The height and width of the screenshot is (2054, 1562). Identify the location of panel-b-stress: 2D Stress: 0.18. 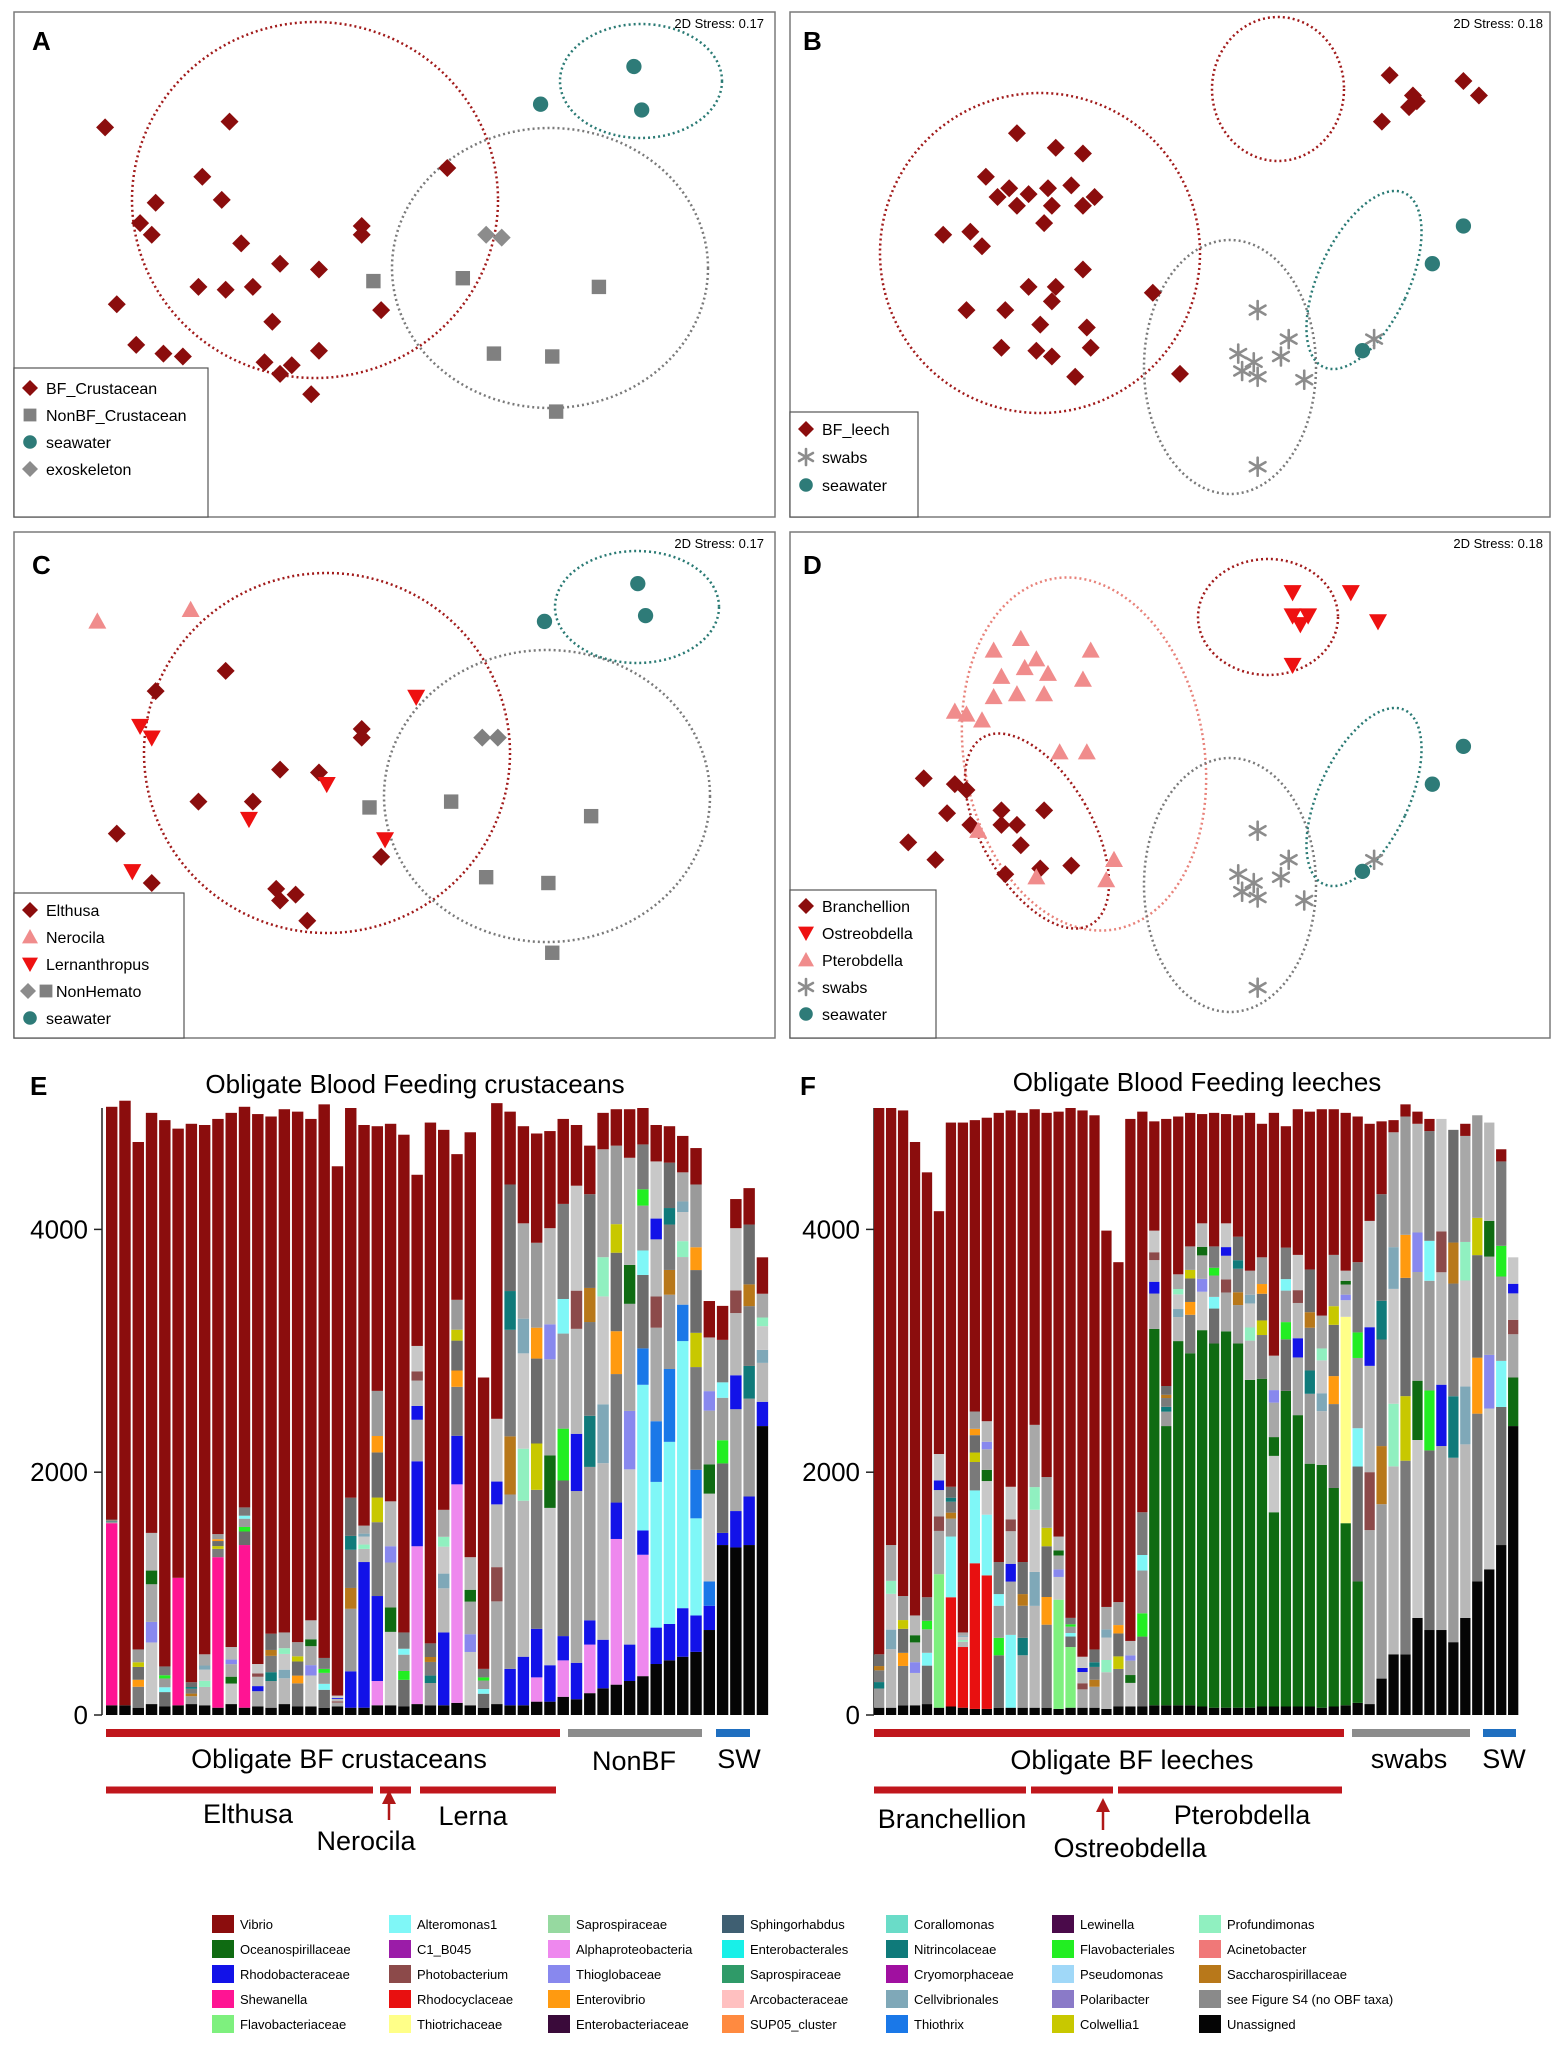
(1498, 23).